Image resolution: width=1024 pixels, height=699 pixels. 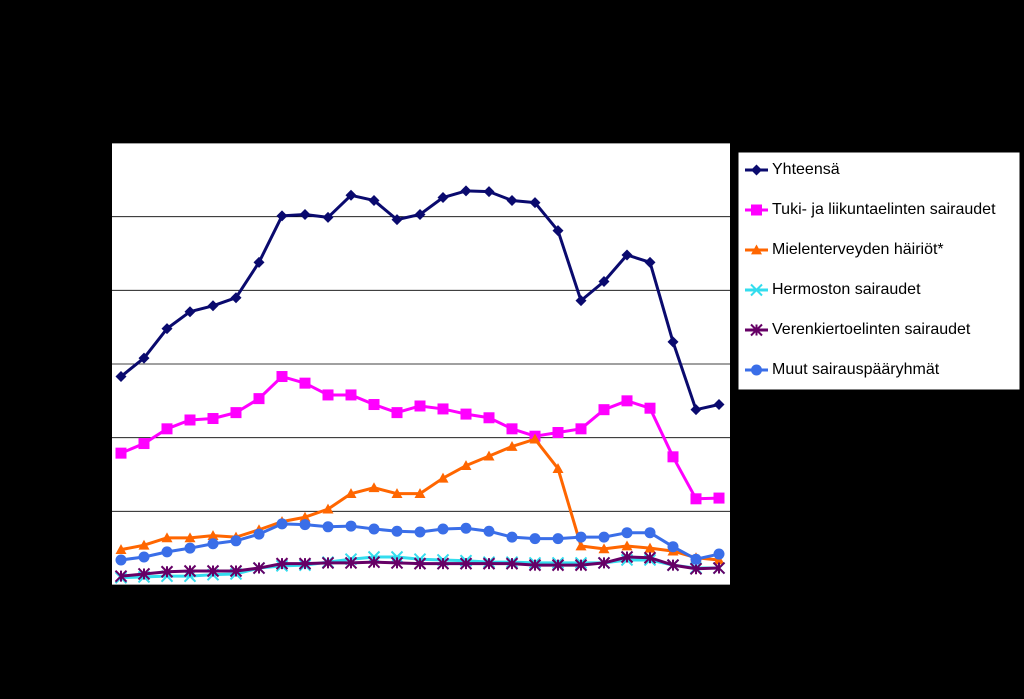 What do you see at coordinates (856, 369) in the screenshot?
I see `legend-label: Muut sairauspääryhmät` at bounding box center [856, 369].